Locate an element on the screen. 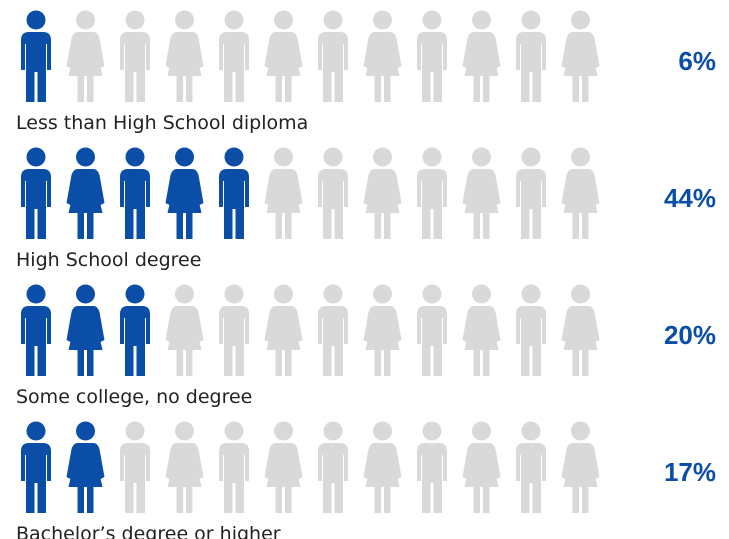  value-label: 6% is located at coordinates (697, 61).